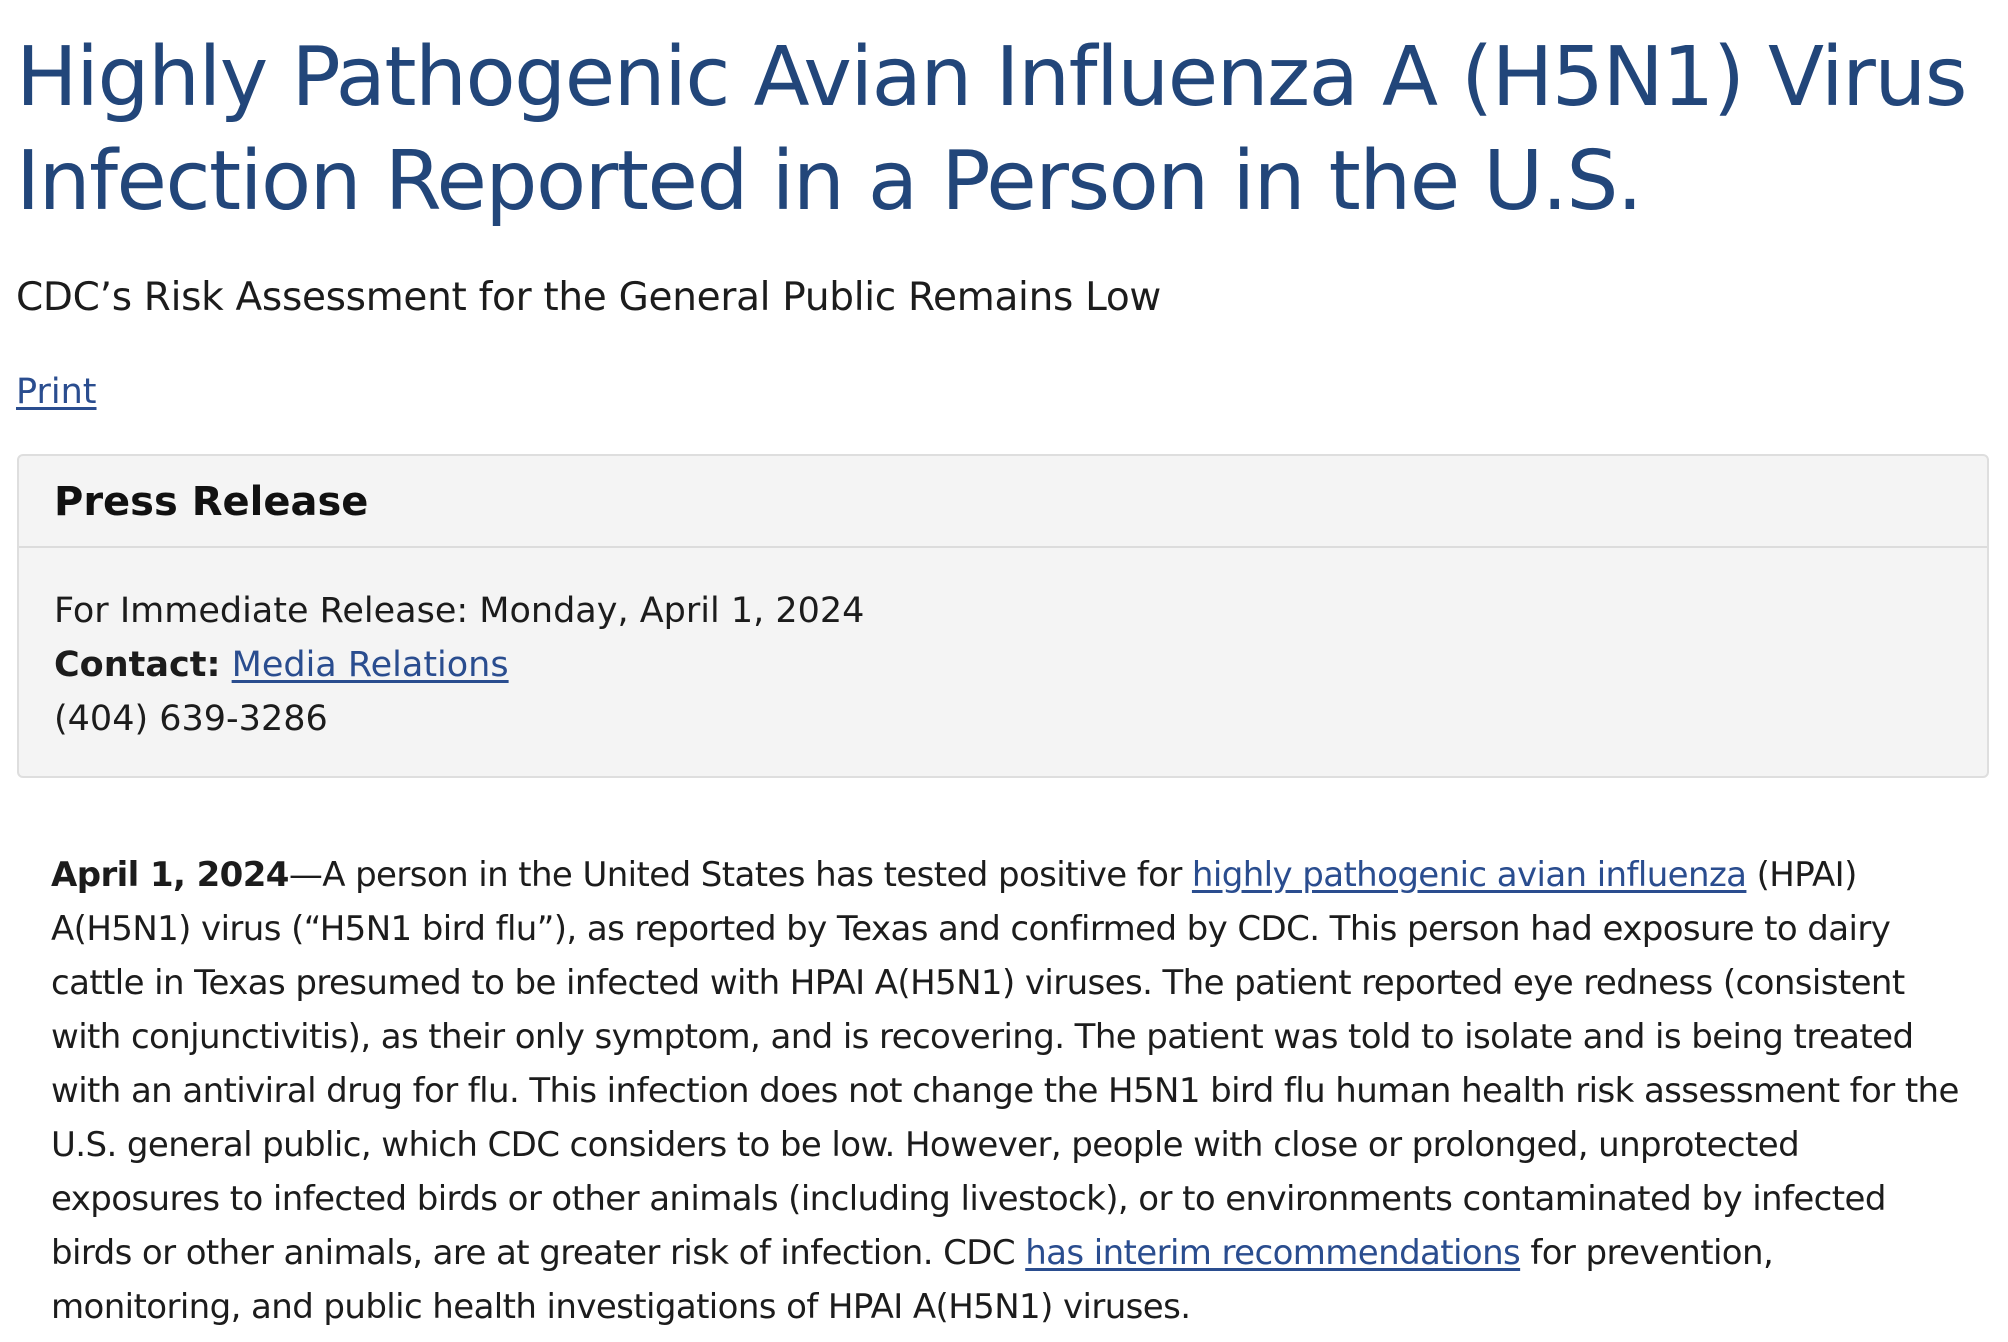 This screenshot has width=2008, height=1342. Describe the element at coordinates (56, 392) in the screenshot. I see `print-link: Print` at that location.